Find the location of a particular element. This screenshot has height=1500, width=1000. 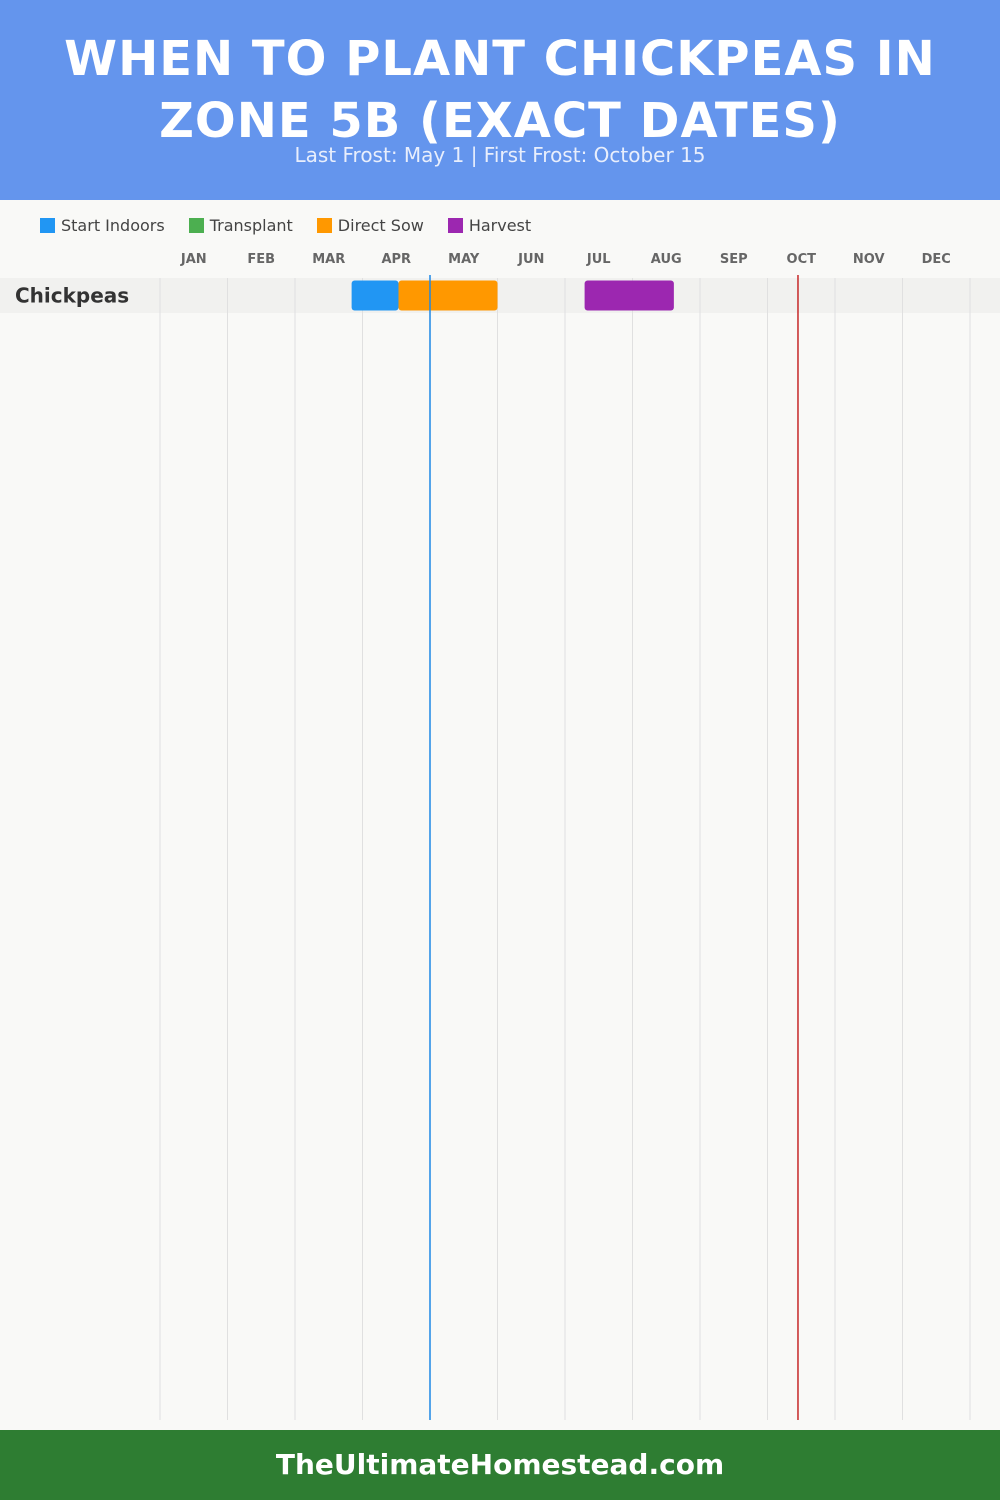

legend-item-start-indoors: Start Indoors is located at coordinates (102, 225).